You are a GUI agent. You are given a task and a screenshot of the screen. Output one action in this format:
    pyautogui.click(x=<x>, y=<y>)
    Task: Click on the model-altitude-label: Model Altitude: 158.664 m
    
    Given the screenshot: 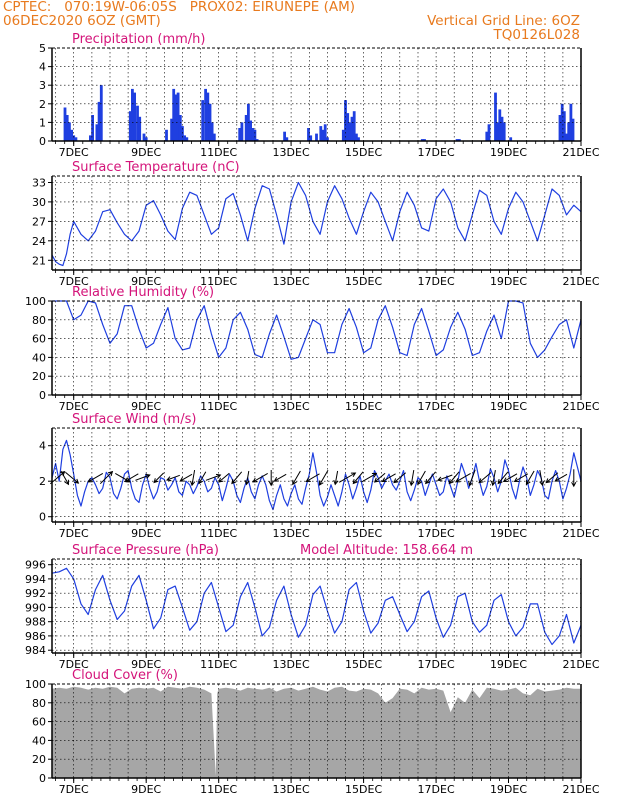 What is the action you would take?
    pyautogui.click(x=386, y=550)
    